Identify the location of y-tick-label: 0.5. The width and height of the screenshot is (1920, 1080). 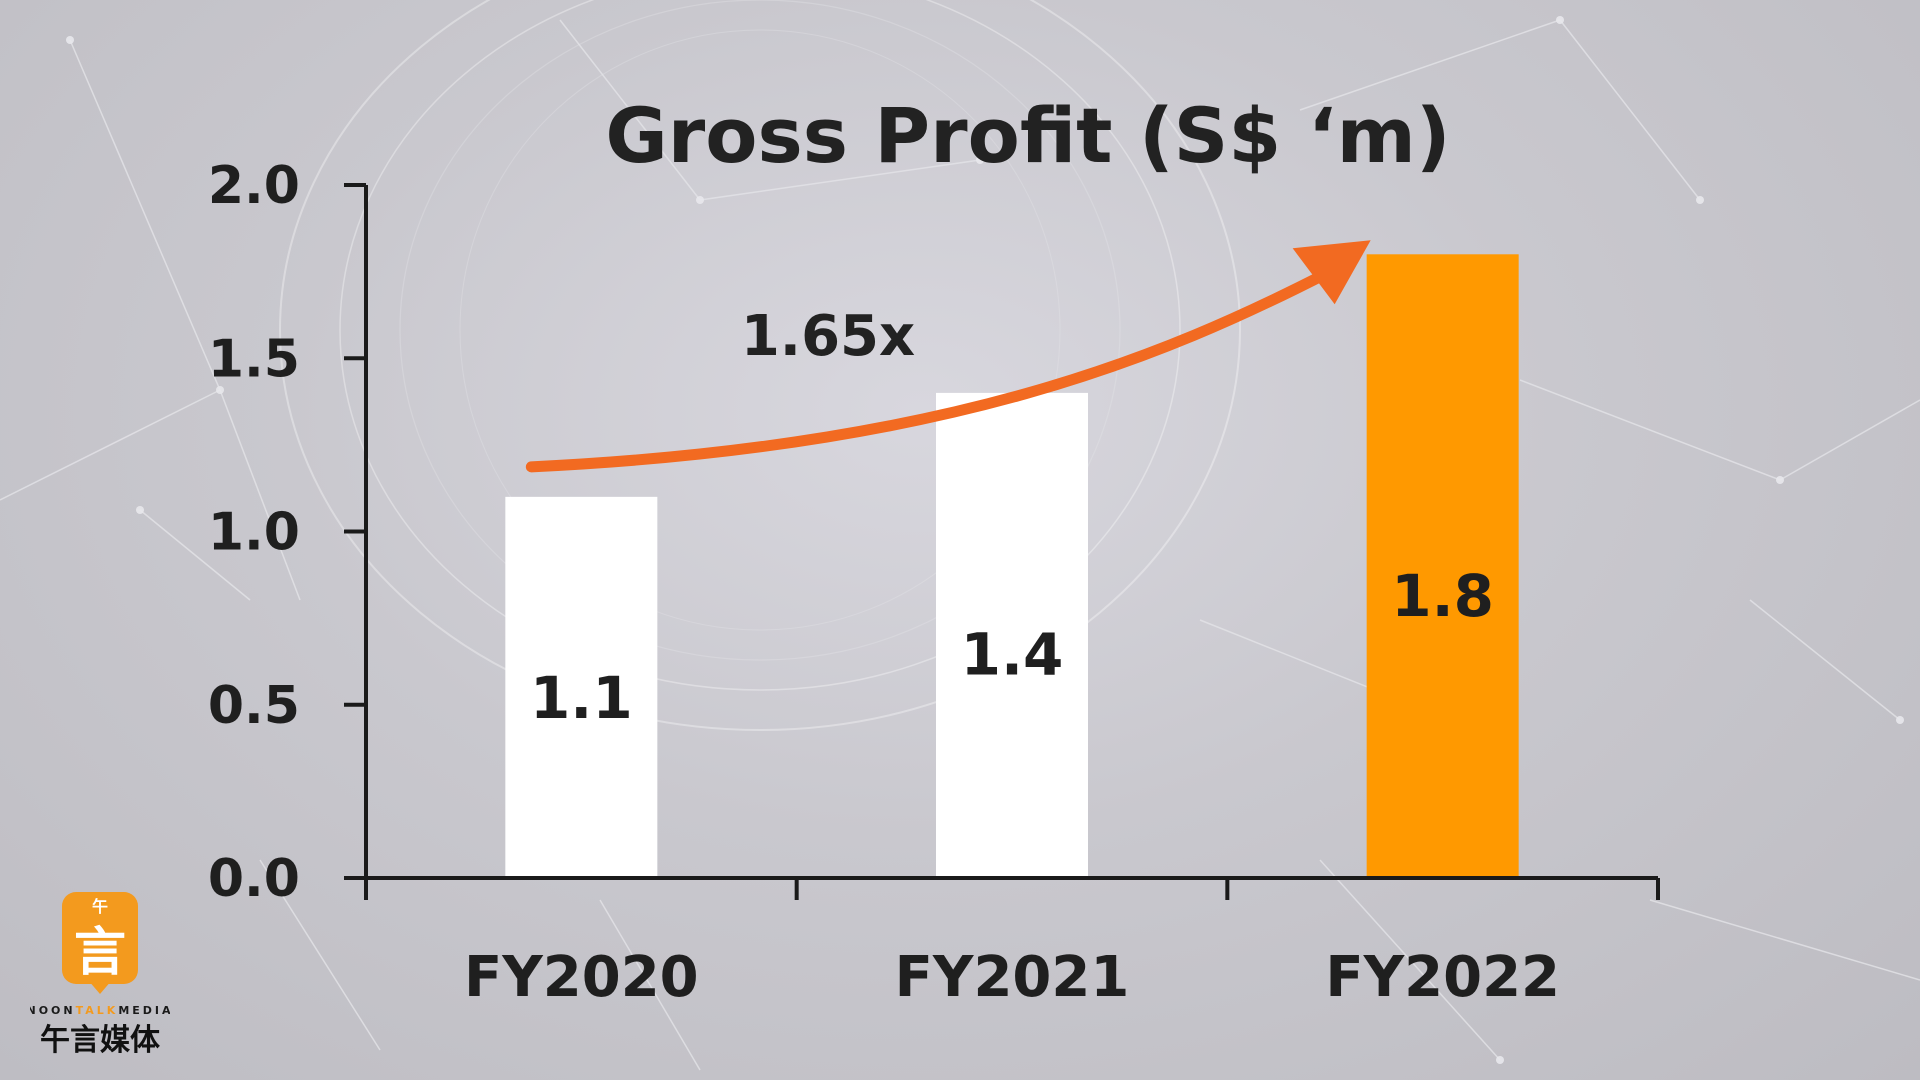
(254, 706).